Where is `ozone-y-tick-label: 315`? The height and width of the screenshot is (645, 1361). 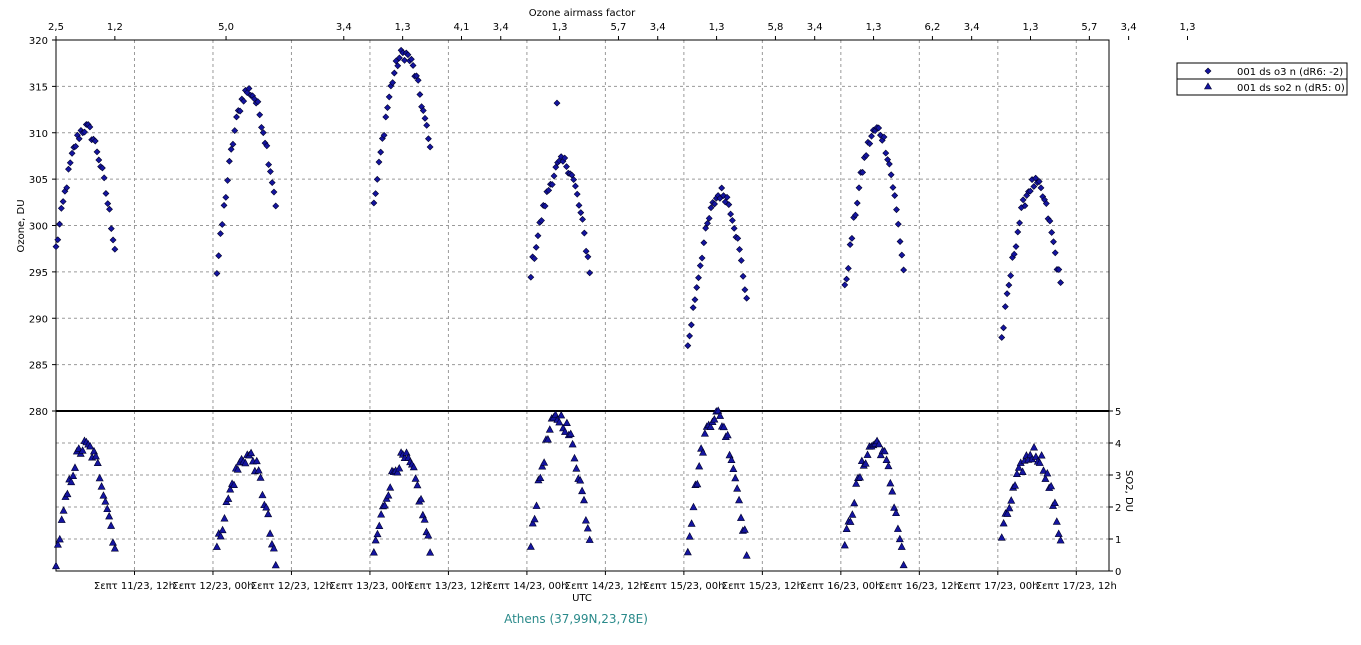
ozone-y-tick-label: 315 is located at coordinates (38, 87).